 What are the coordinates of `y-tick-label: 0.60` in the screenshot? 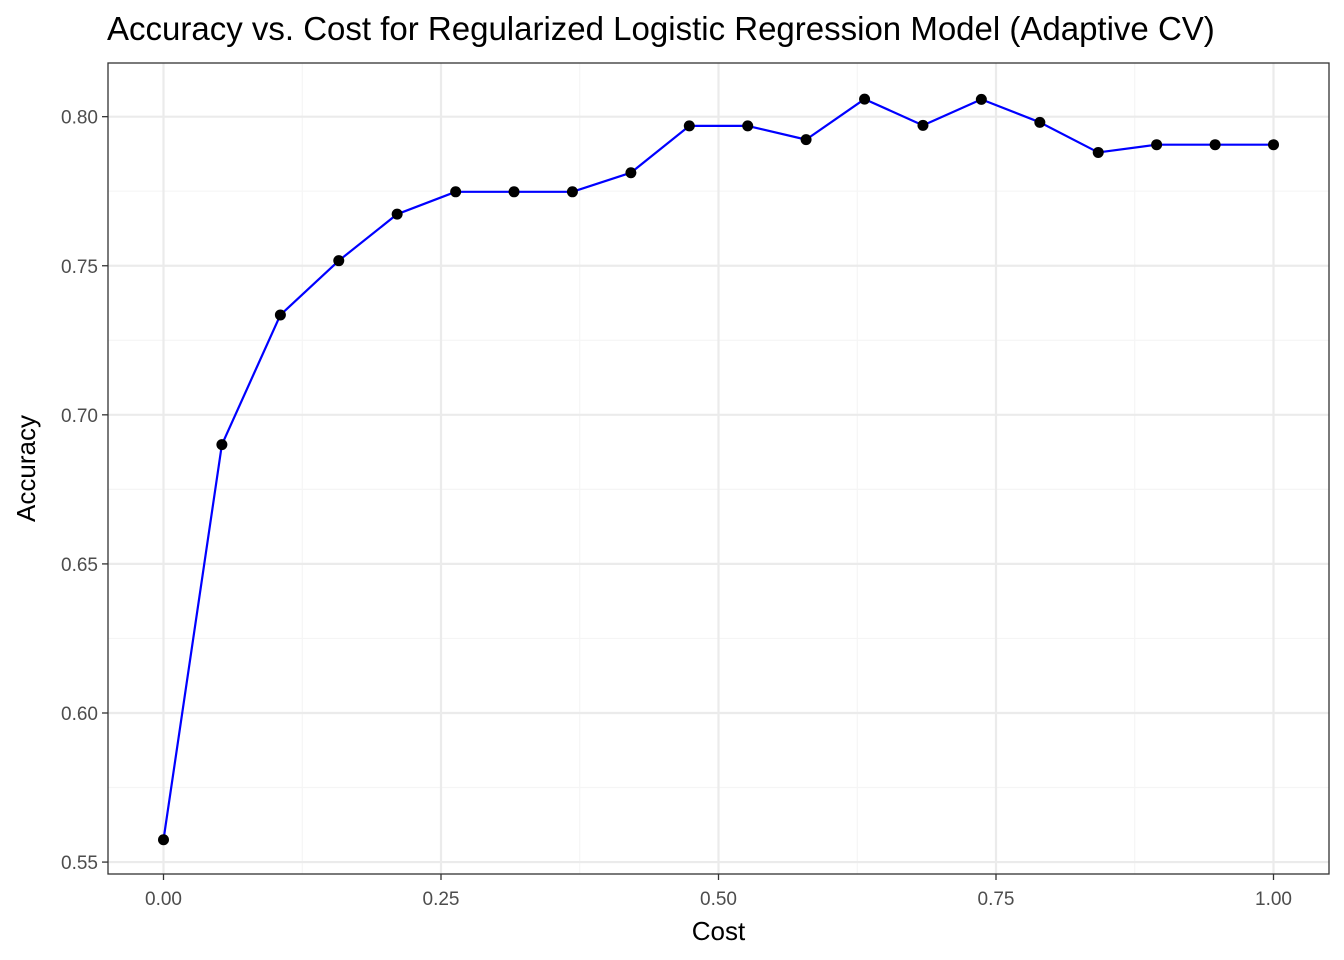 It's located at (79, 714).